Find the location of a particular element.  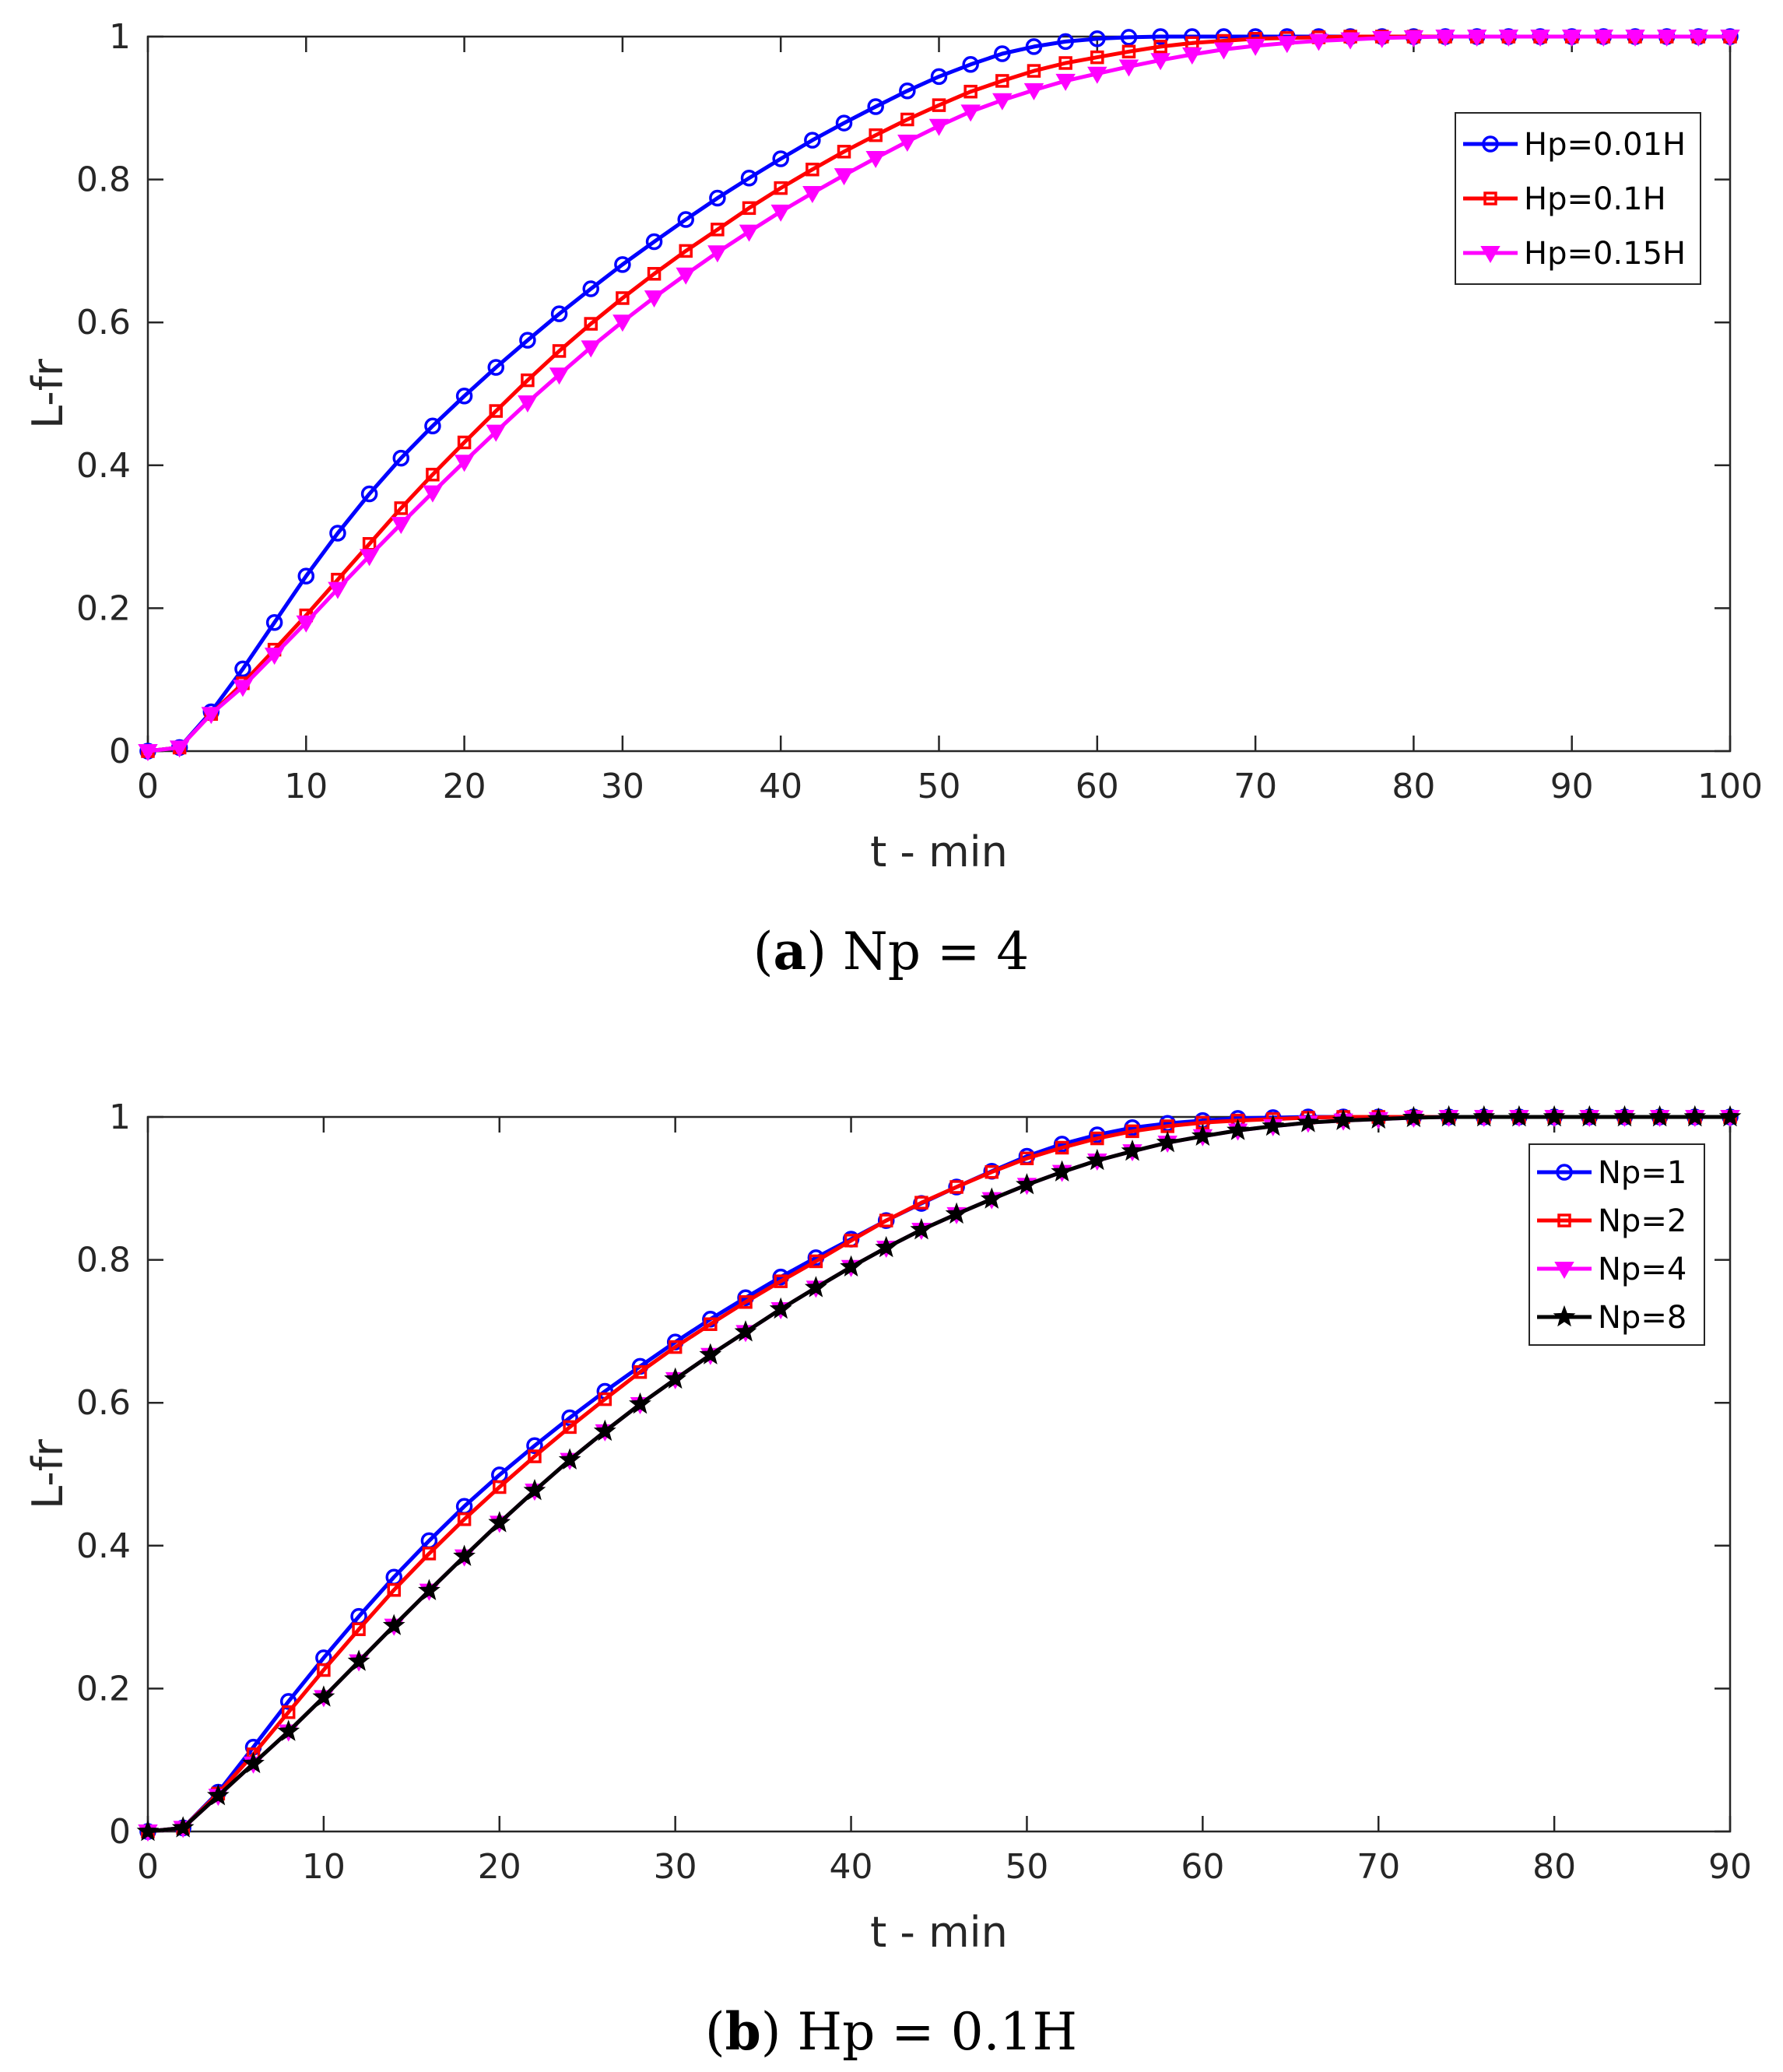

y-tick-label: 0.8 is located at coordinates (103, 180).